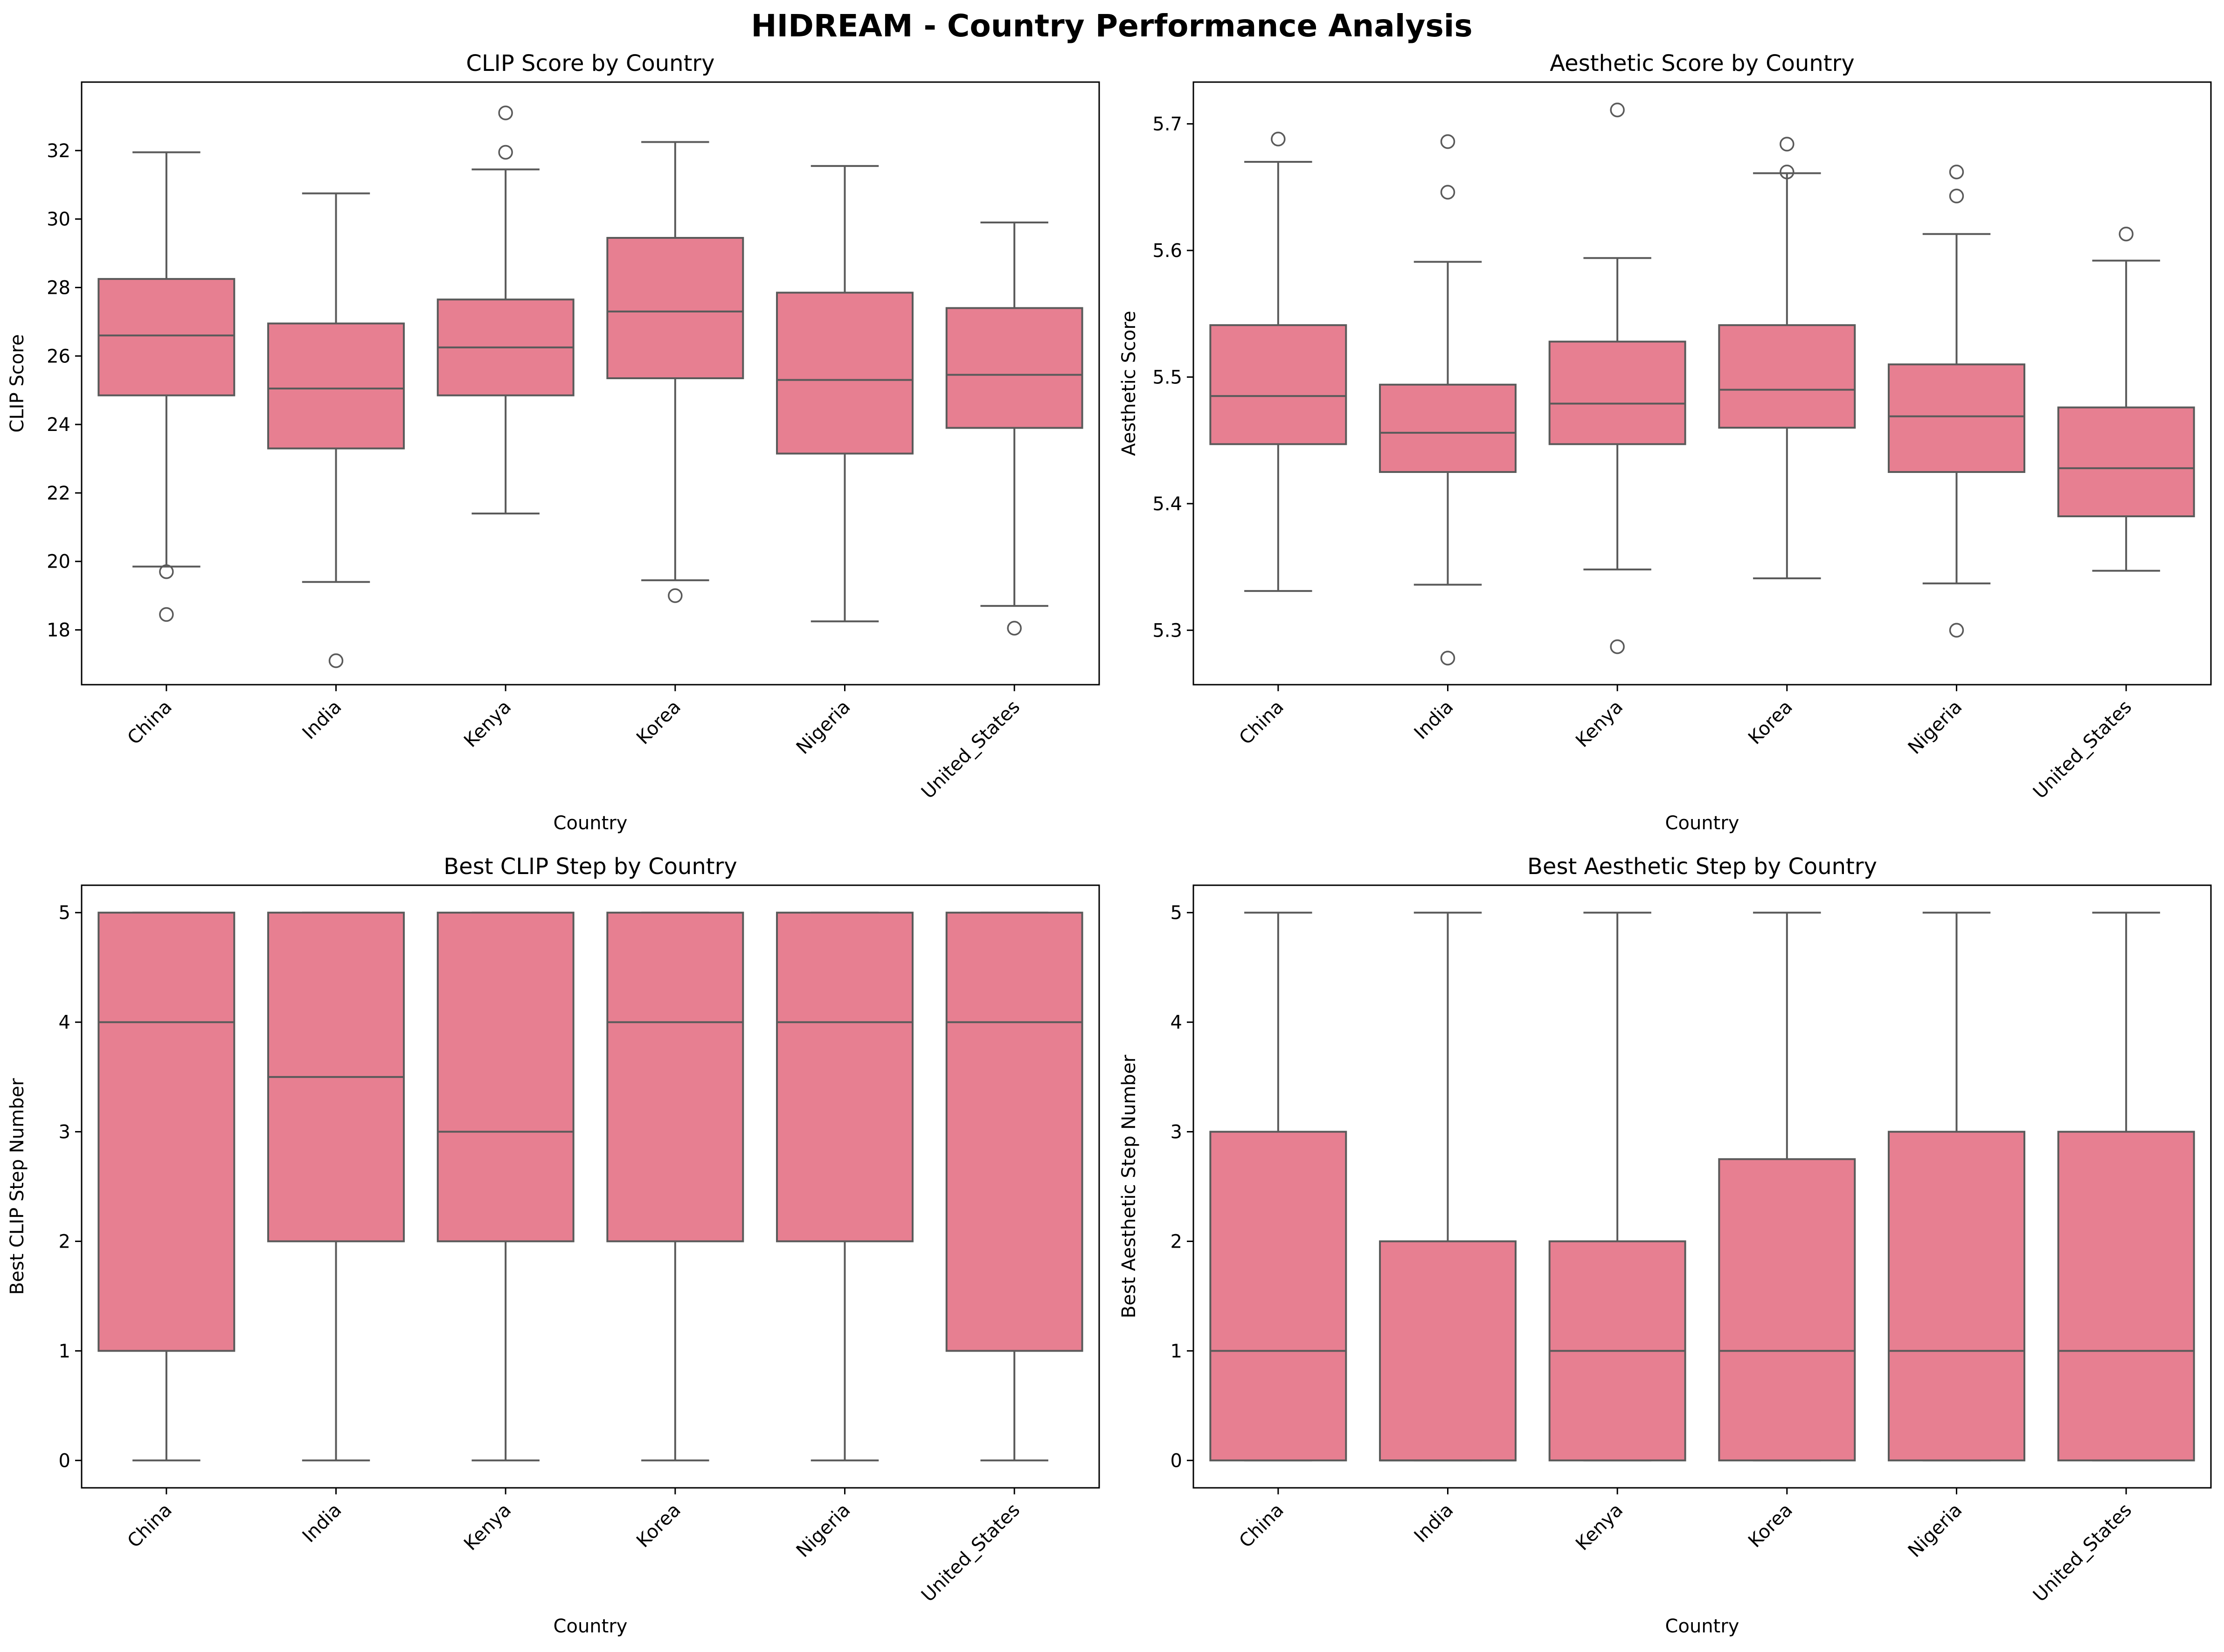 Image resolution: width=2224 pixels, height=1652 pixels. What do you see at coordinates (1702, 63) in the screenshot?
I see `subplot-title: Aesthetic Score by Country` at bounding box center [1702, 63].